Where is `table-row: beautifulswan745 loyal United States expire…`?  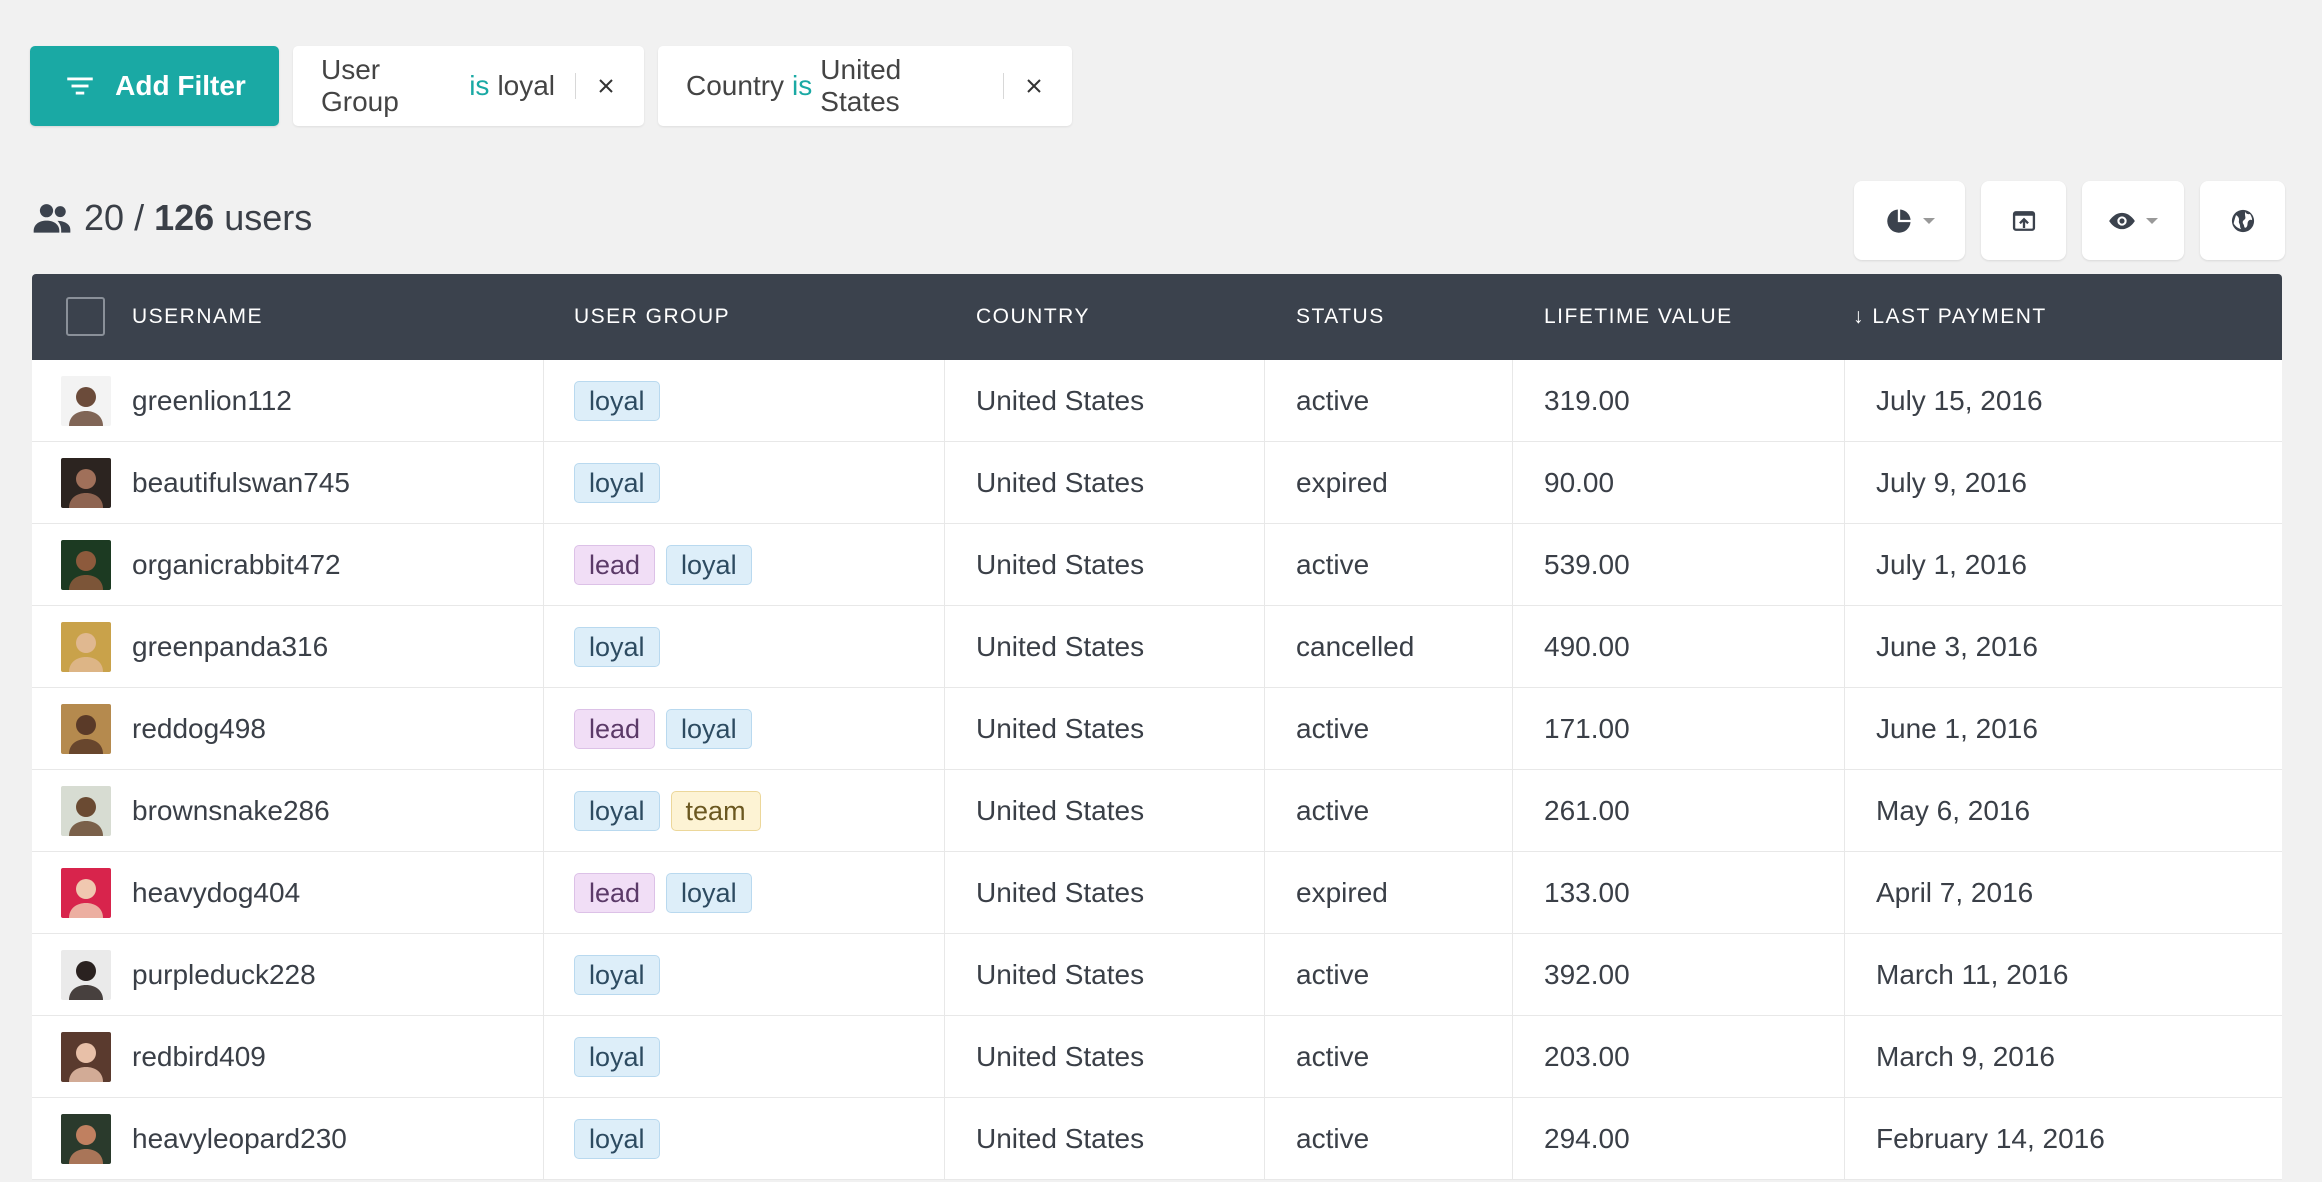 table-row: beautifulswan745 loyal United States expire… is located at coordinates (1157, 483).